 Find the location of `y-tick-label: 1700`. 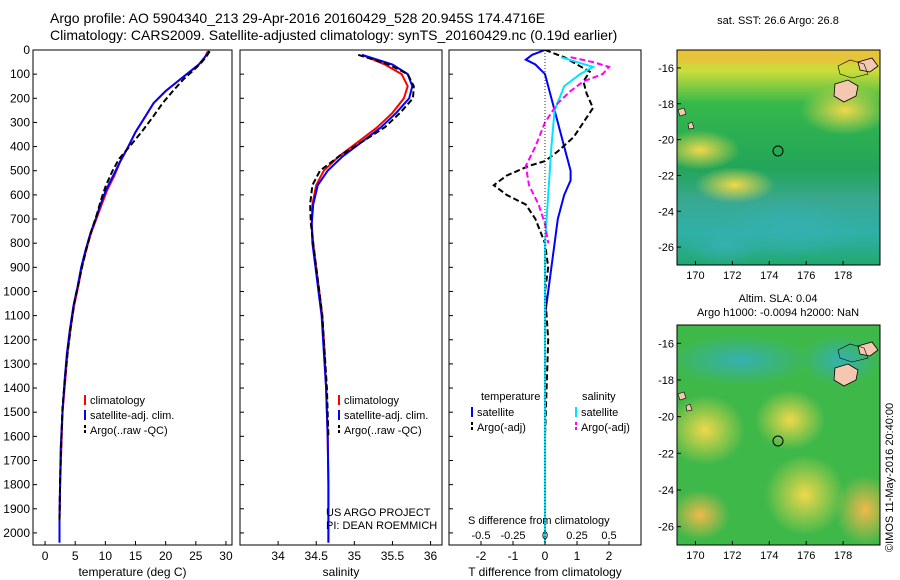

y-tick-label: 1700 is located at coordinates (16, 460).